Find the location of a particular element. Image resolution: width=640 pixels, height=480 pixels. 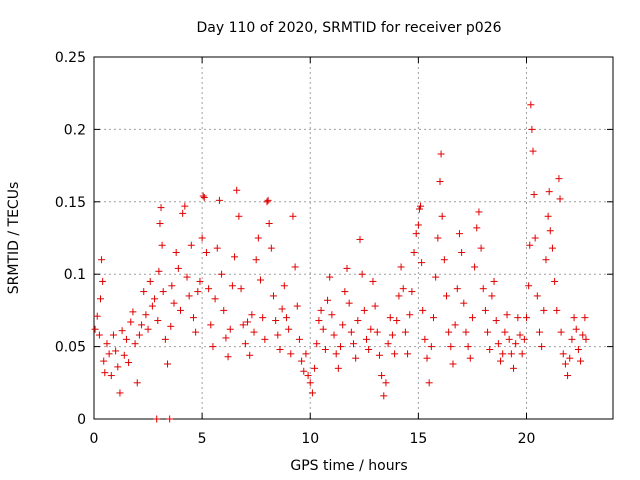

y-tick-label: 0 is located at coordinates (81, 420).